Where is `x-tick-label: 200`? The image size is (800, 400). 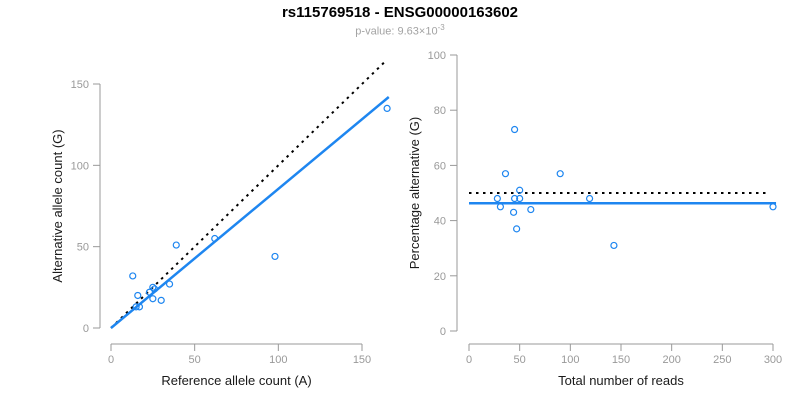
x-tick-label: 200 is located at coordinates (671, 360).